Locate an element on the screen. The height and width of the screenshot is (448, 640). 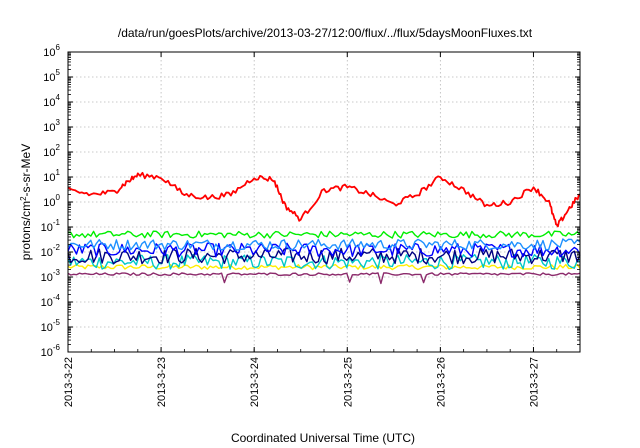
y-tick-label: 10⁶ is located at coordinates (51, 51).